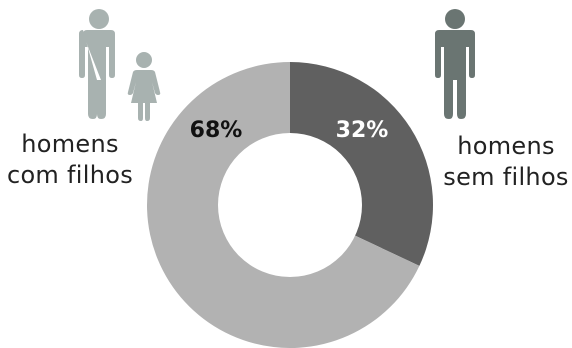  Describe the element at coordinates (506, 177) in the screenshot. I see `label-line: sem filhos` at that location.